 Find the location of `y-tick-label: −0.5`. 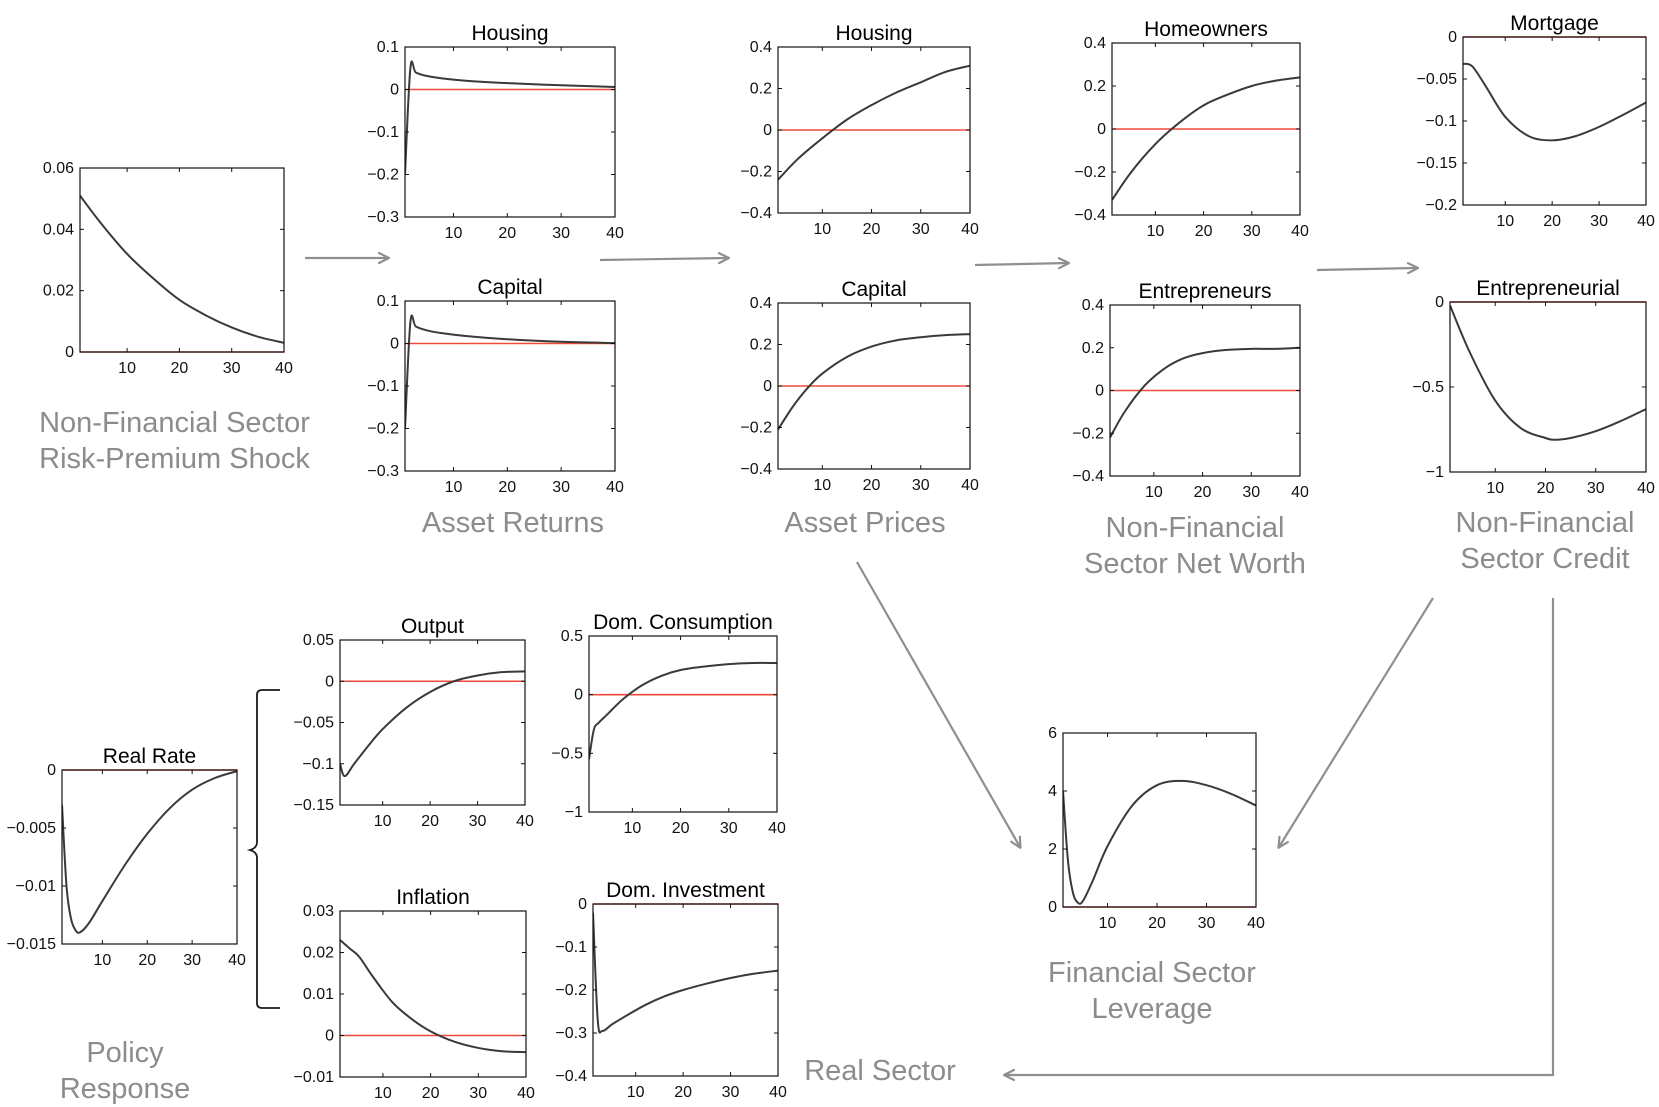

y-tick-label: −0.5 is located at coordinates (1428, 387).